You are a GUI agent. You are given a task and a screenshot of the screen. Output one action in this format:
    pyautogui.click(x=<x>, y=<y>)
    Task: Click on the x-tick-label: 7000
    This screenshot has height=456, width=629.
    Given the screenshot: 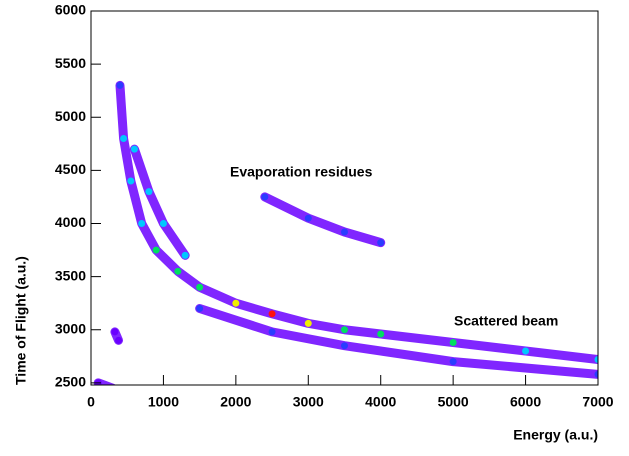 What is the action you would take?
    pyautogui.click(x=597, y=402)
    